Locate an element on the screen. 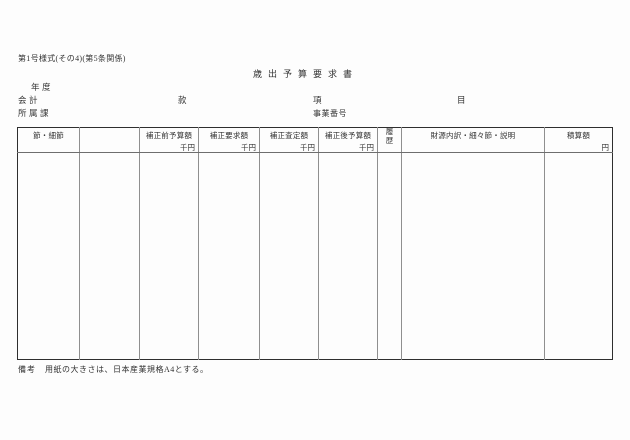 The width and height of the screenshot is (630, 440). cell-blank is located at coordinates (109, 256).